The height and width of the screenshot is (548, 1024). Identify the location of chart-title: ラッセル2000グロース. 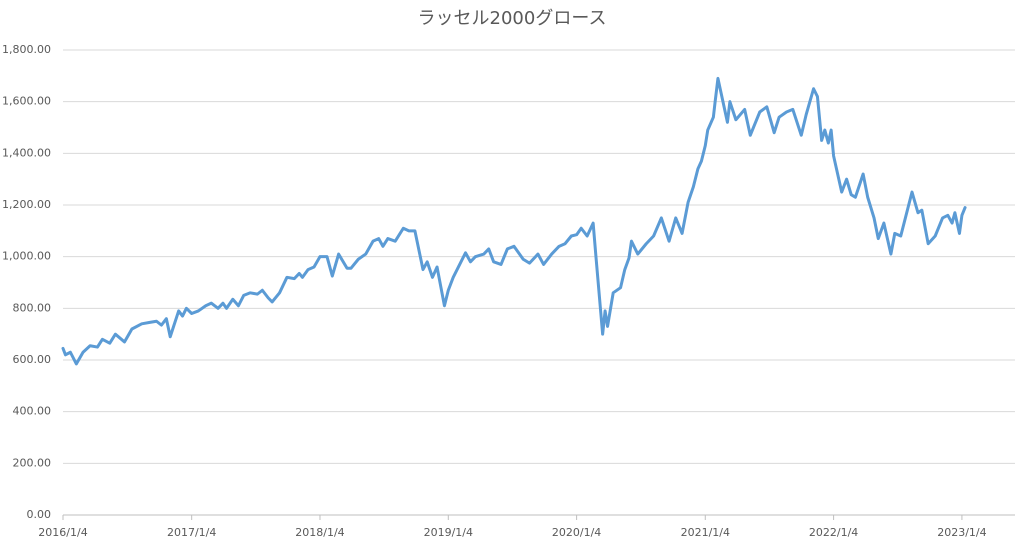
(512, 18).